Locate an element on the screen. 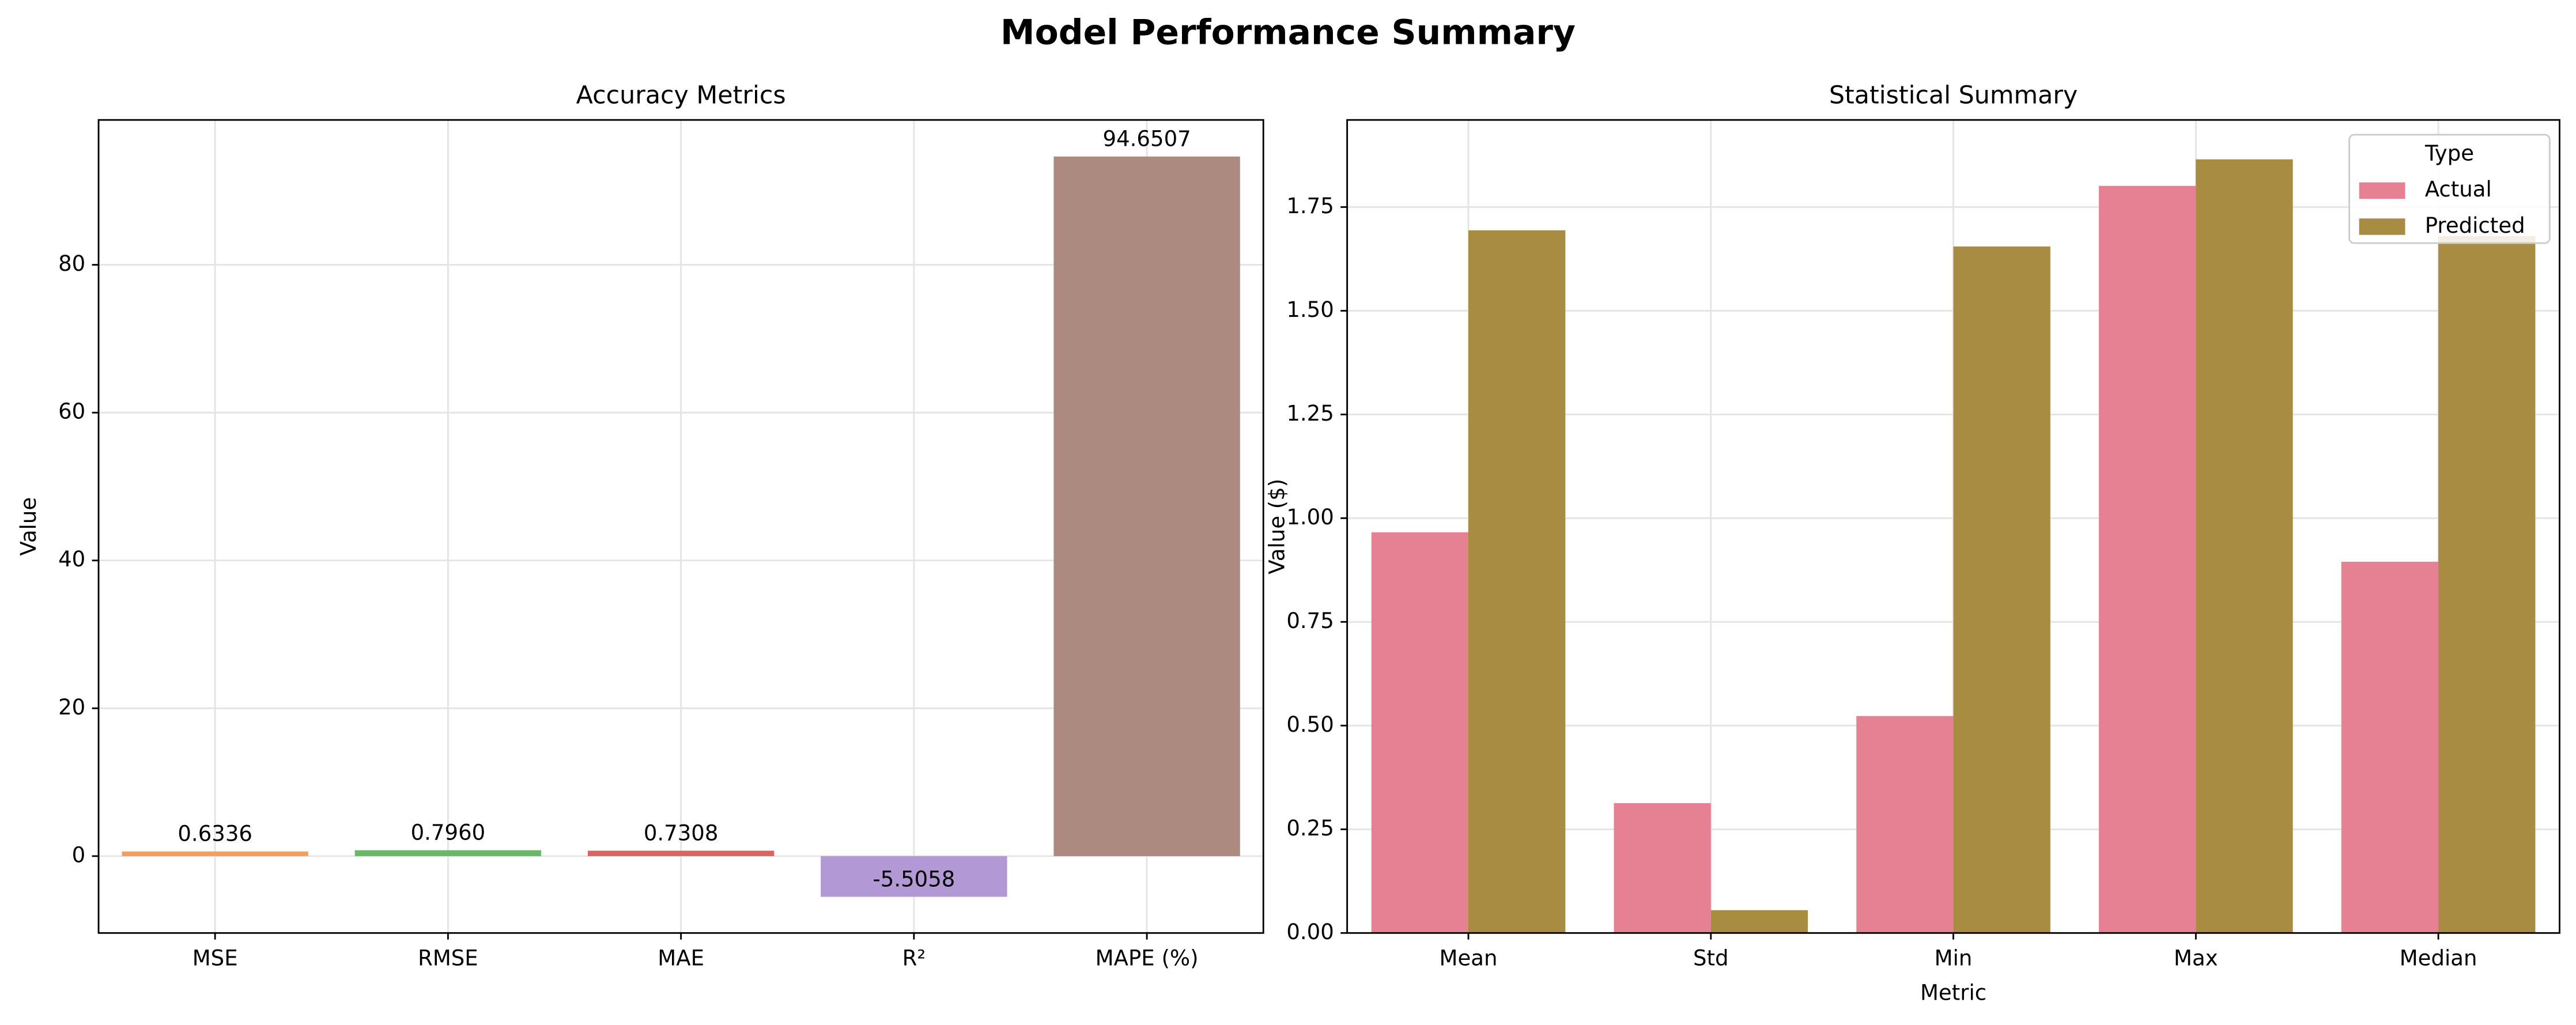  x-tick-label: MSE is located at coordinates (215, 957).